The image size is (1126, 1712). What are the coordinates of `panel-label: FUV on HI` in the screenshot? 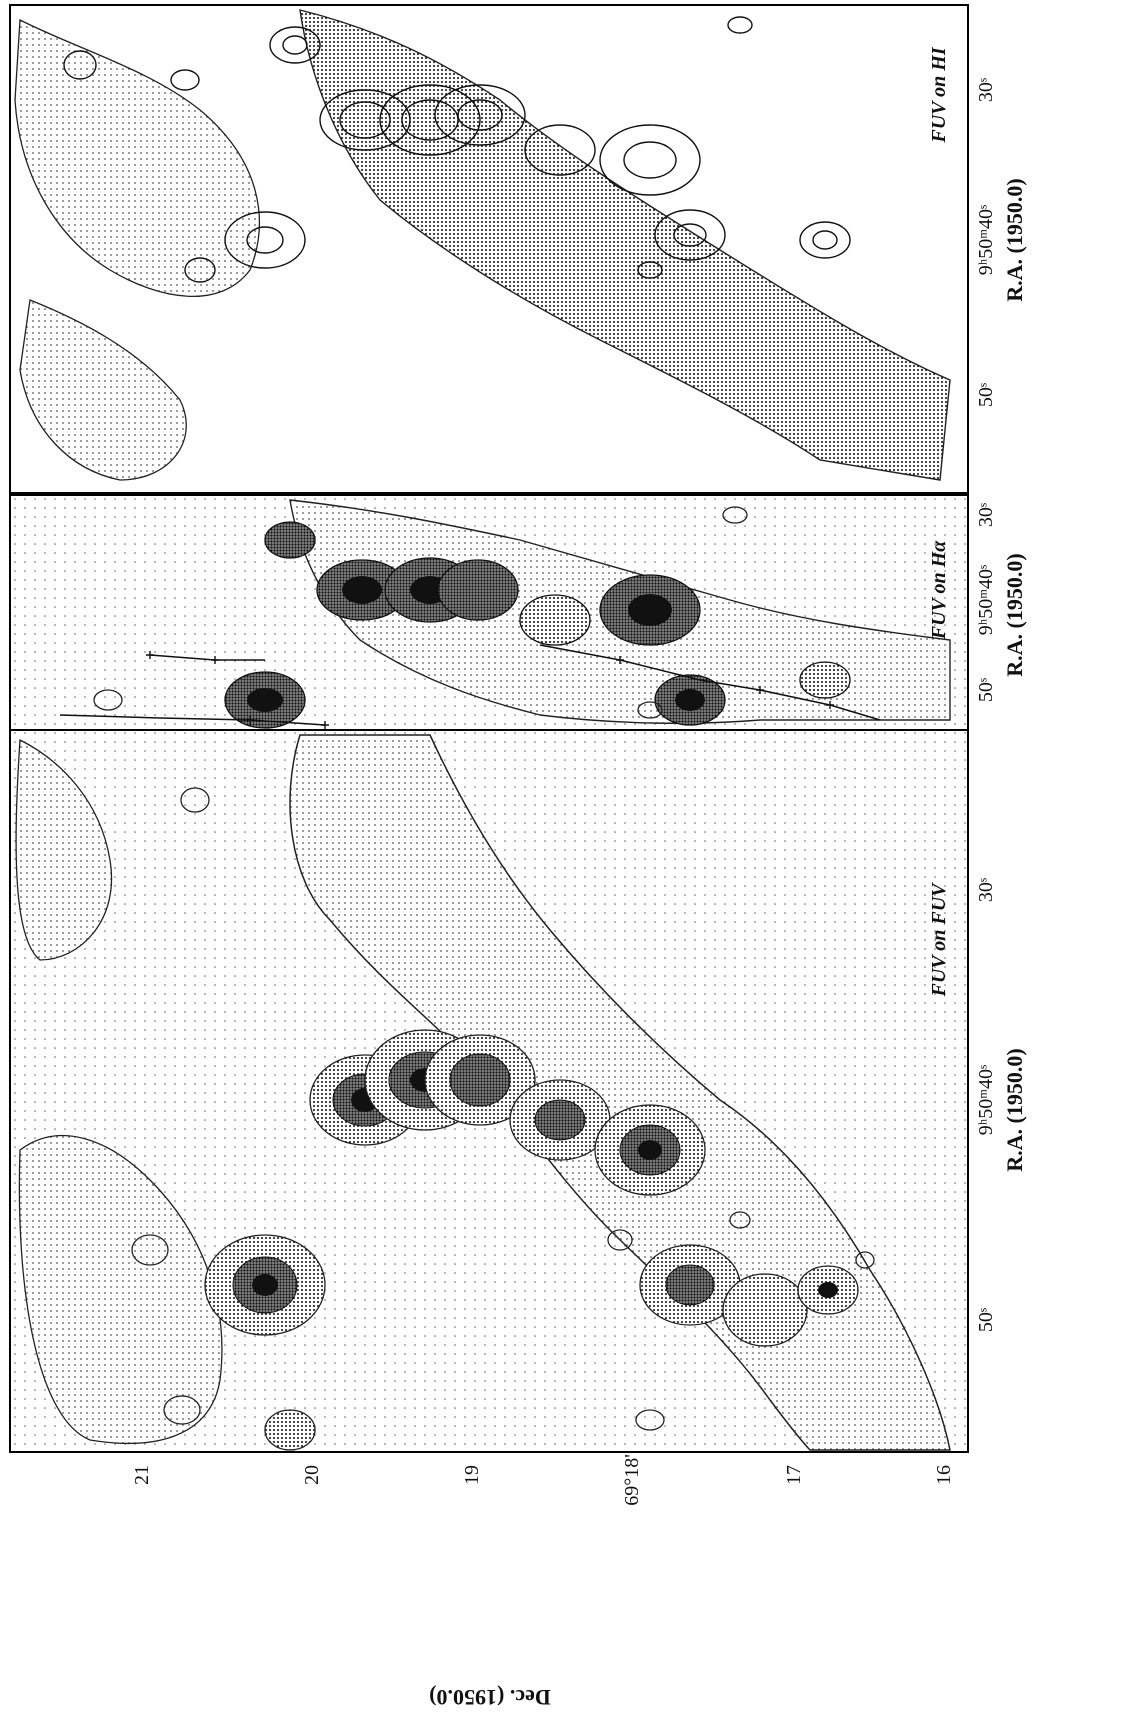 It's located at (939, 94).